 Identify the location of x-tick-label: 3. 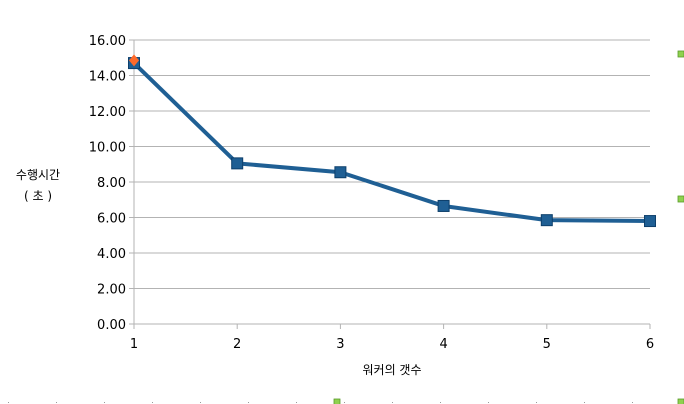
(340, 344).